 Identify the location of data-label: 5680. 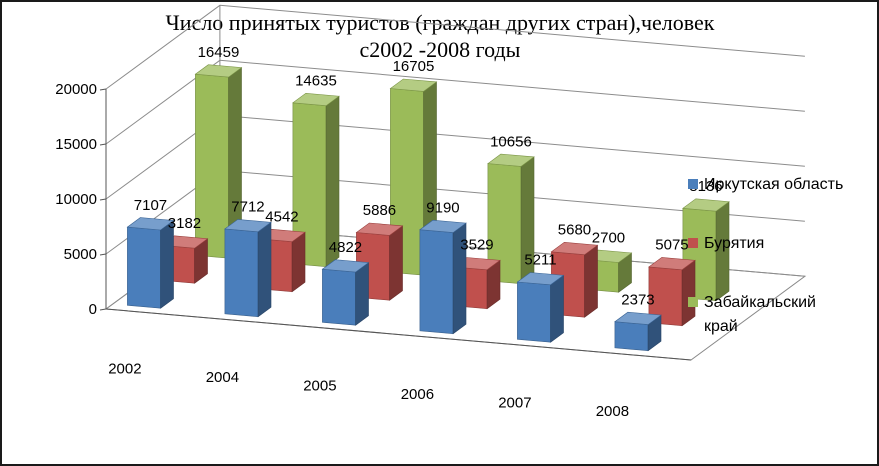
(574, 229).